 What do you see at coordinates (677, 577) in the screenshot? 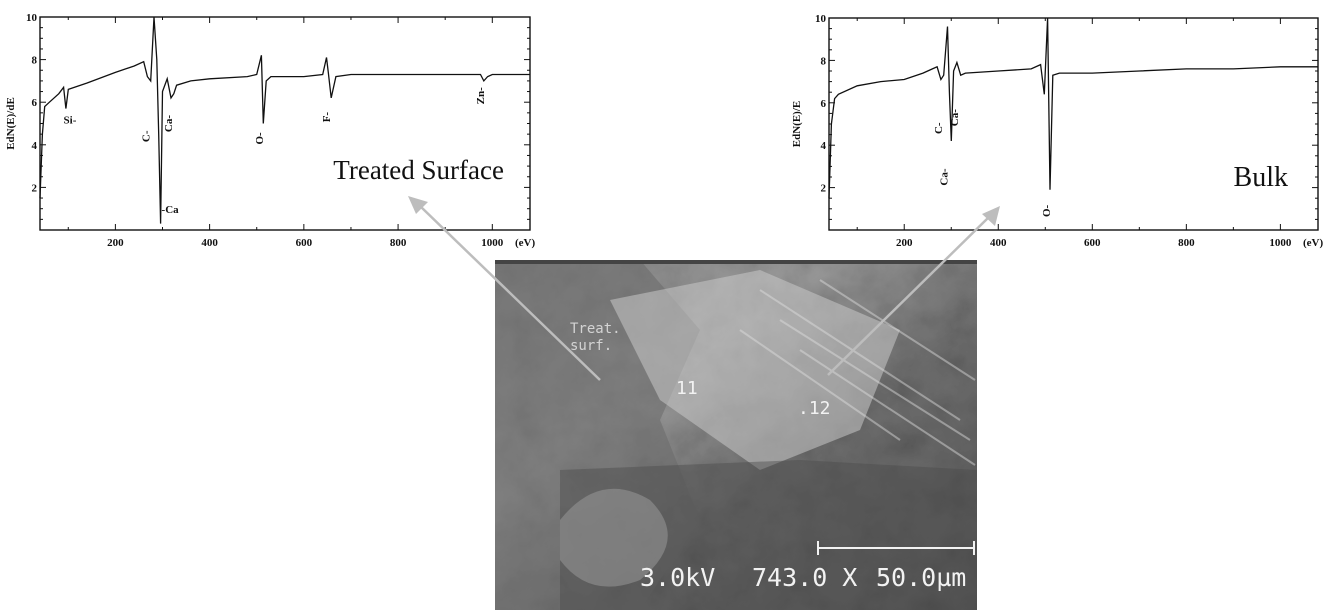
I see `sem-voltage: 3.0kV` at bounding box center [677, 577].